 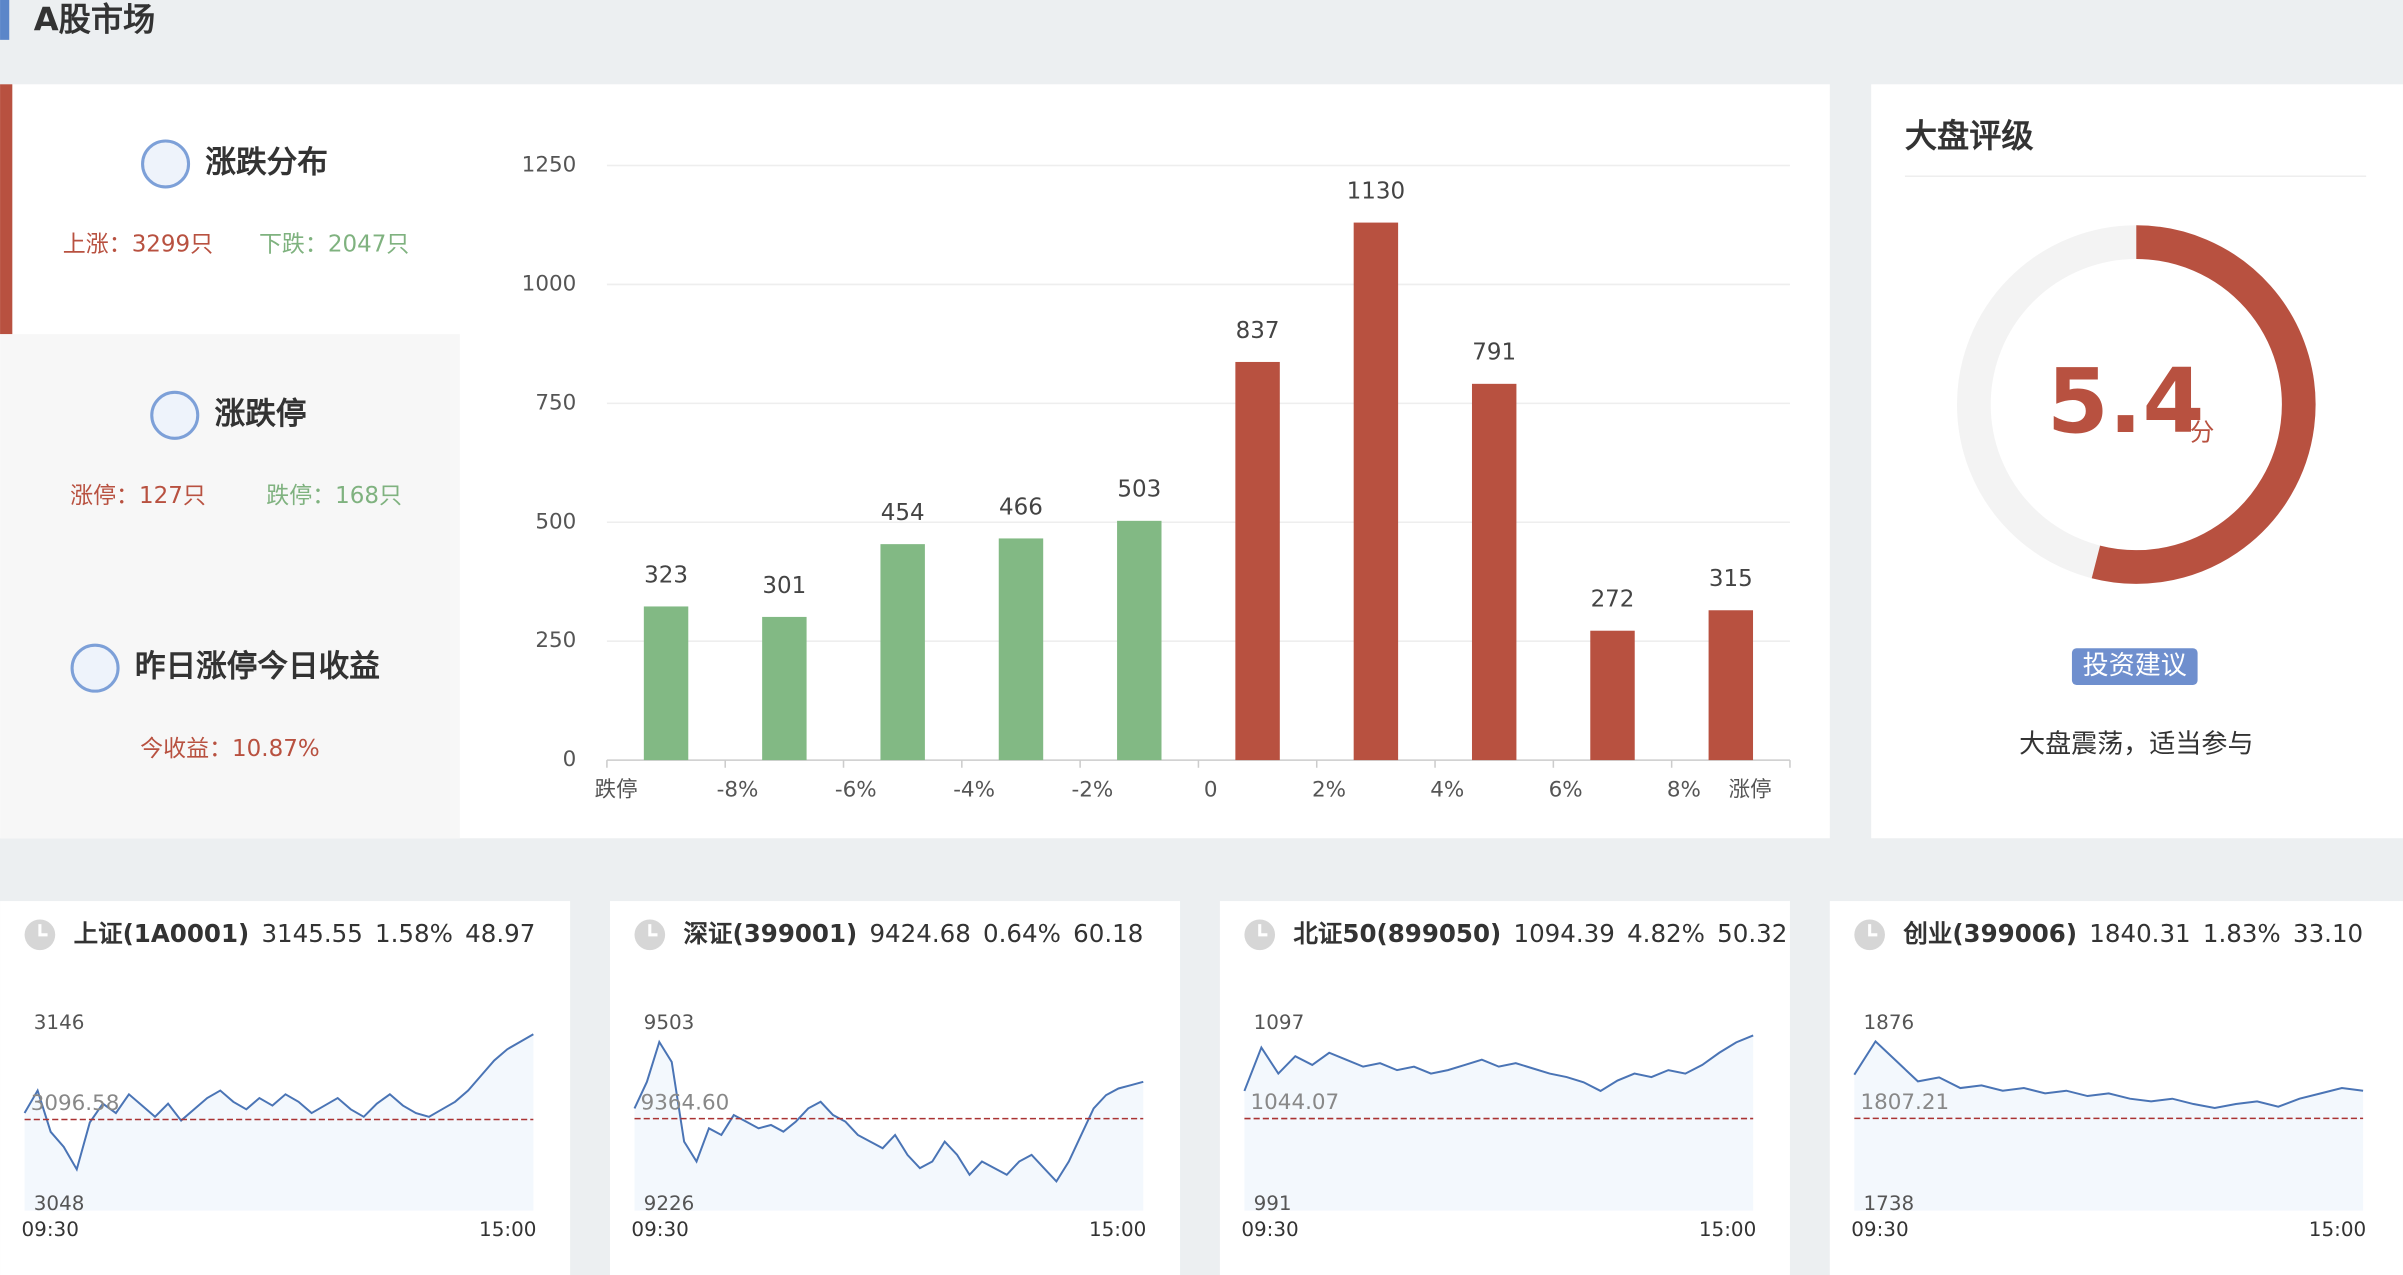 What do you see at coordinates (1889, 1203) in the screenshot?
I see `y-tick-label: 1738` at bounding box center [1889, 1203].